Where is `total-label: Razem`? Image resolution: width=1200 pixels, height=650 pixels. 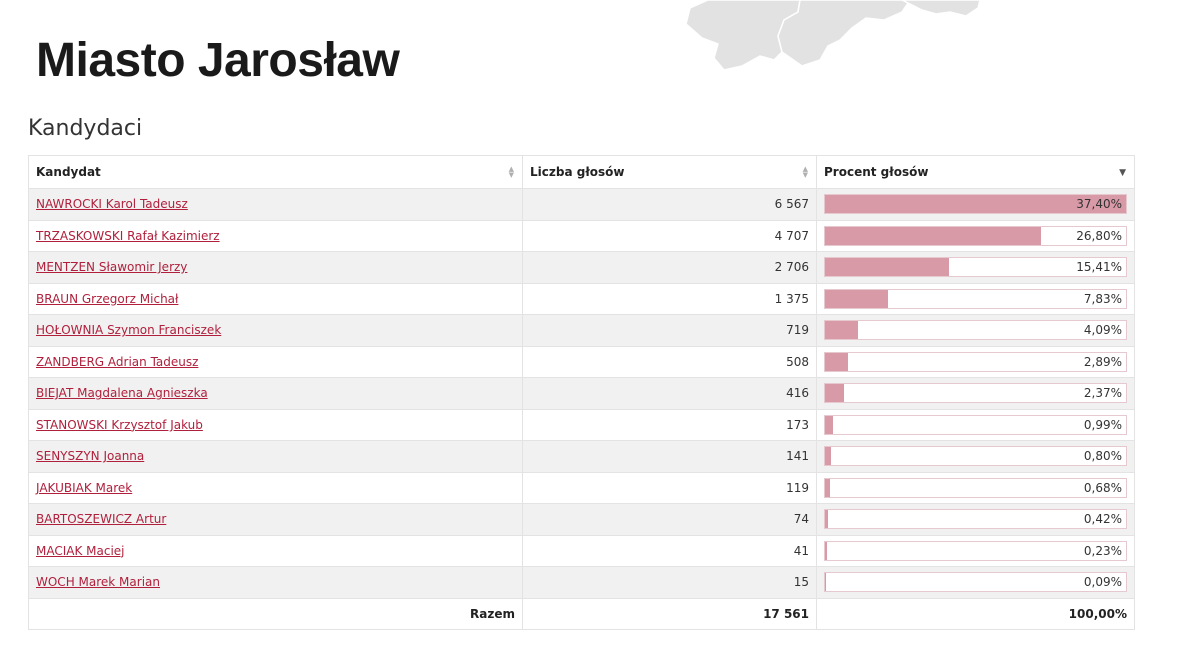
total-label: Razem is located at coordinates (275, 613).